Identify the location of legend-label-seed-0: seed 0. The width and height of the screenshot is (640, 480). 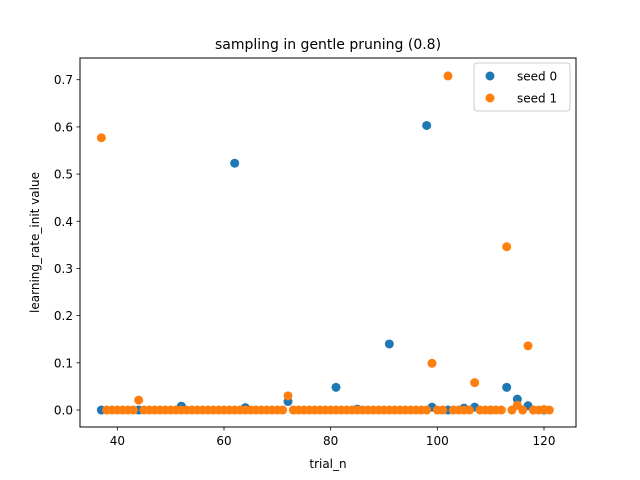
(537, 77).